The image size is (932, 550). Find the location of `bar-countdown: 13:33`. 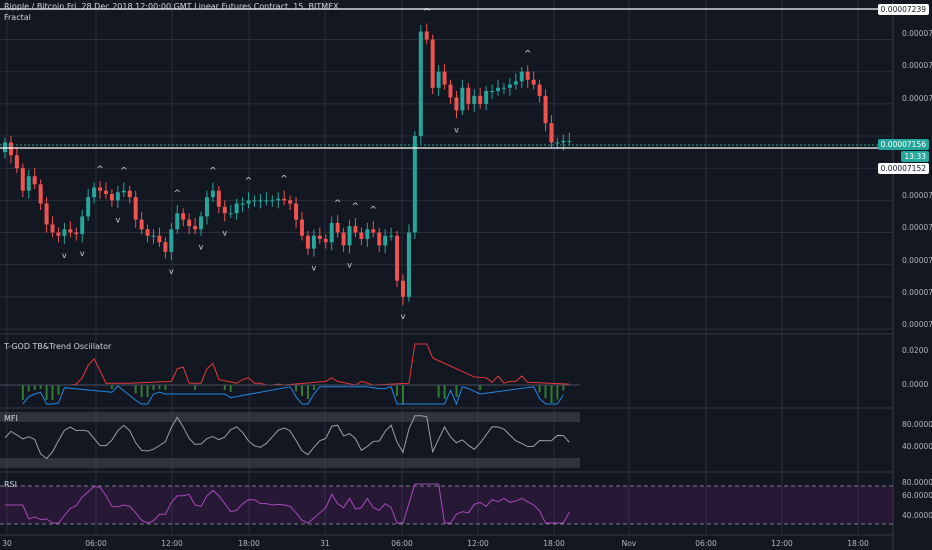

bar-countdown: 13:33 is located at coordinates (915, 156).